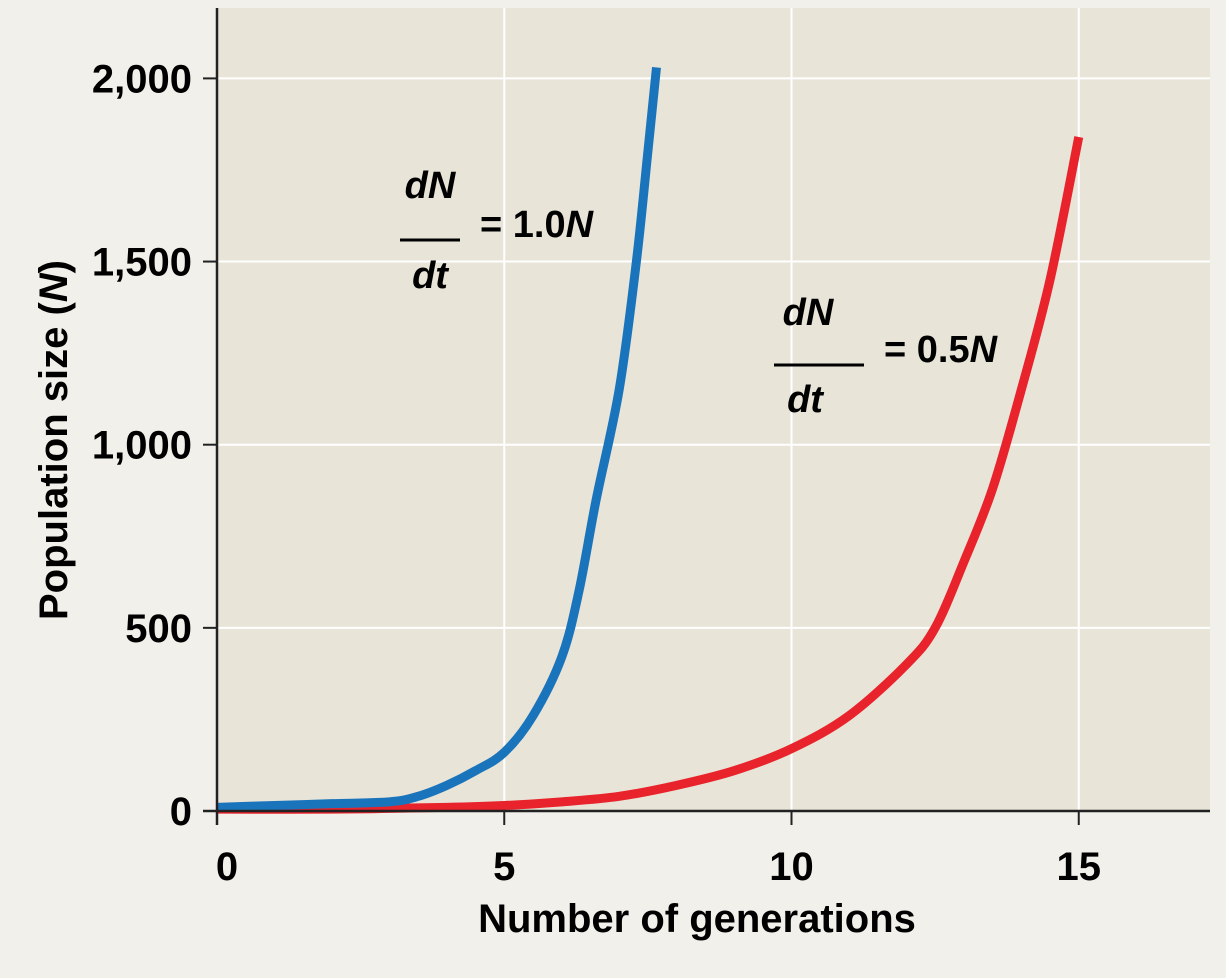 This screenshot has width=1226, height=978. I want to click on x-tick-label: 5, so click(504, 867).